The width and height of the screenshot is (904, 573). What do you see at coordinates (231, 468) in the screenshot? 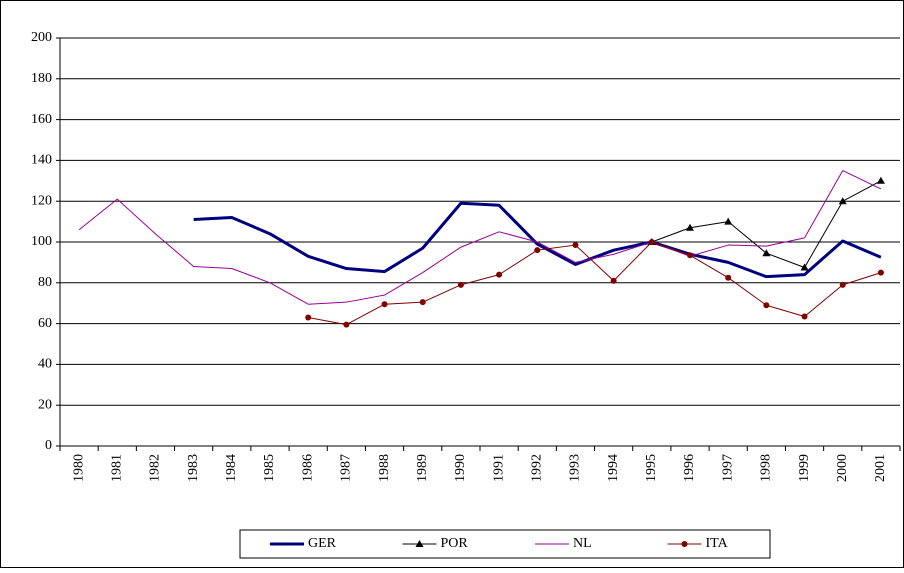
I see `x-tick-label: 1984` at bounding box center [231, 468].